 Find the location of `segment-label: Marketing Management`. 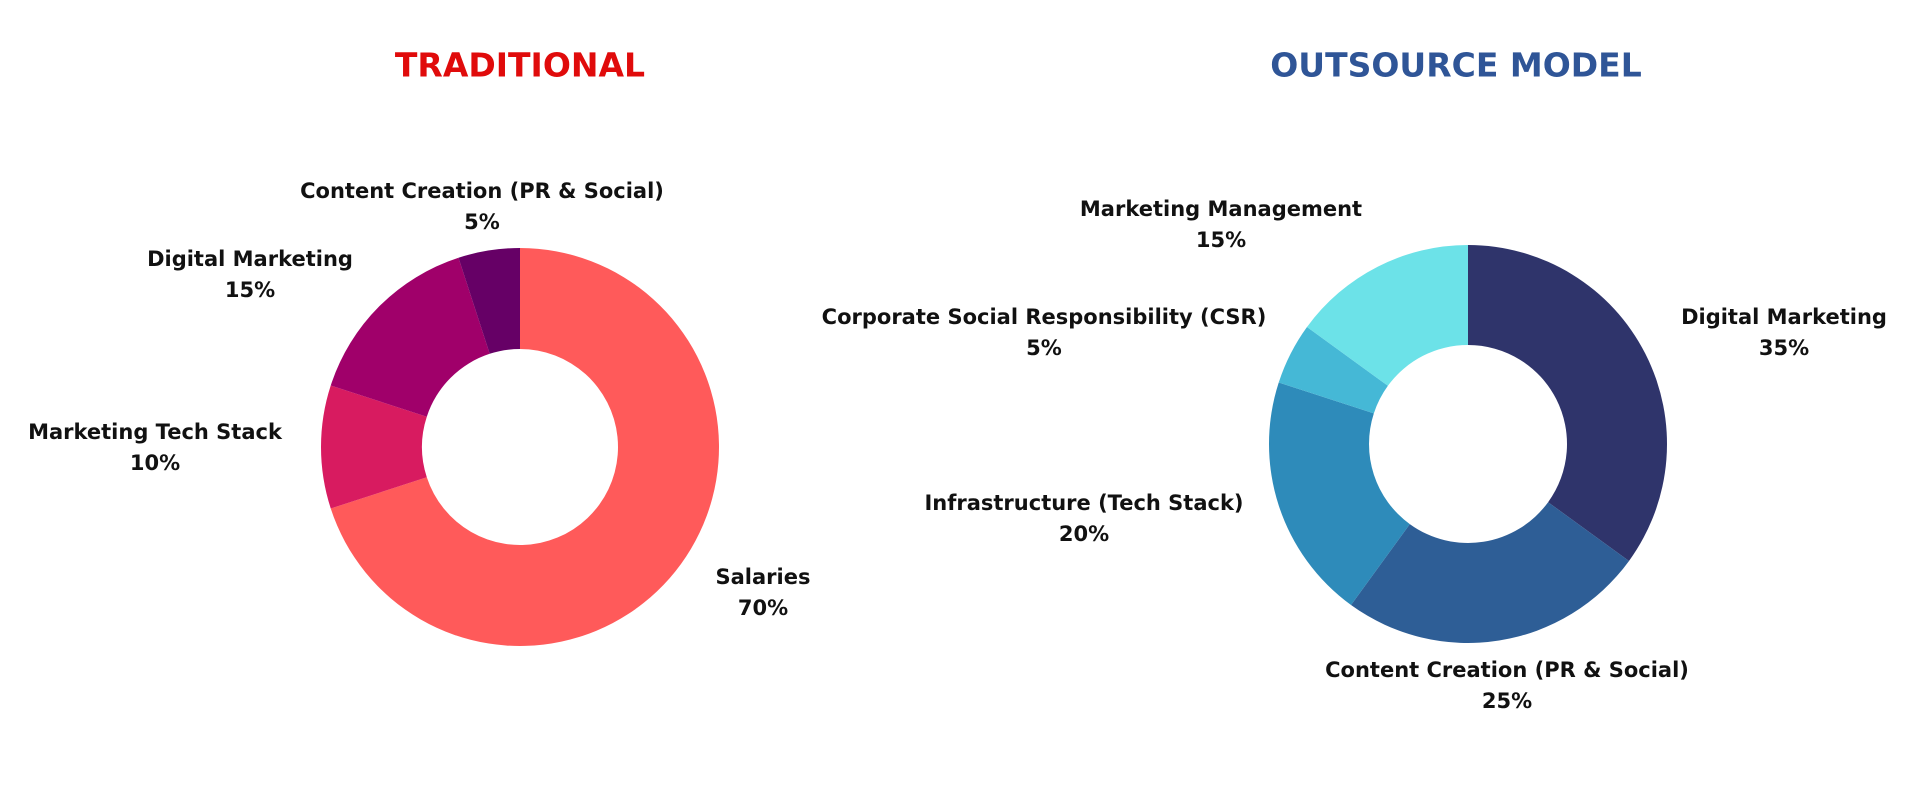

segment-label: Marketing Management is located at coordinates (1221, 209).